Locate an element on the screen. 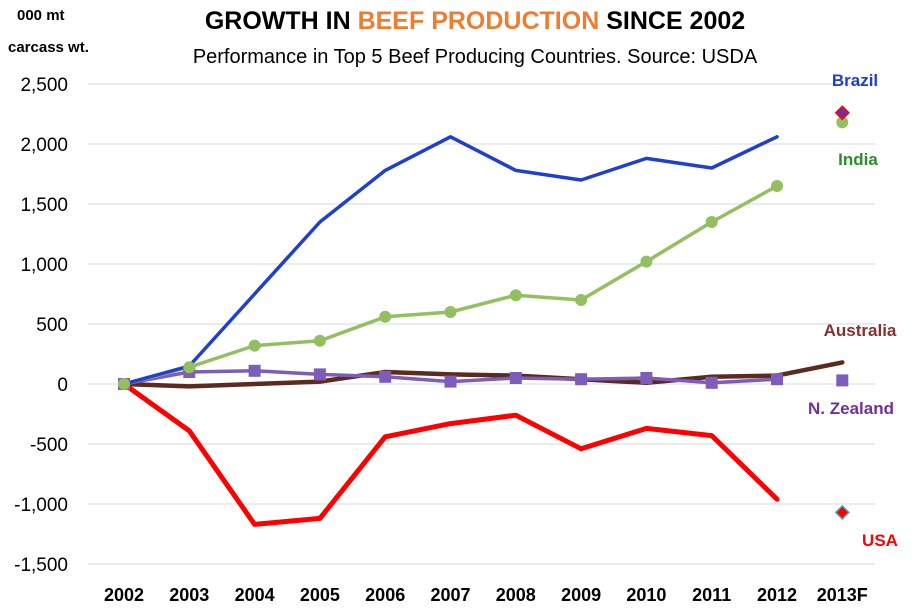 The width and height of the screenshot is (922, 608). y-tick-label: 2,500 is located at coordinates (44, 85).